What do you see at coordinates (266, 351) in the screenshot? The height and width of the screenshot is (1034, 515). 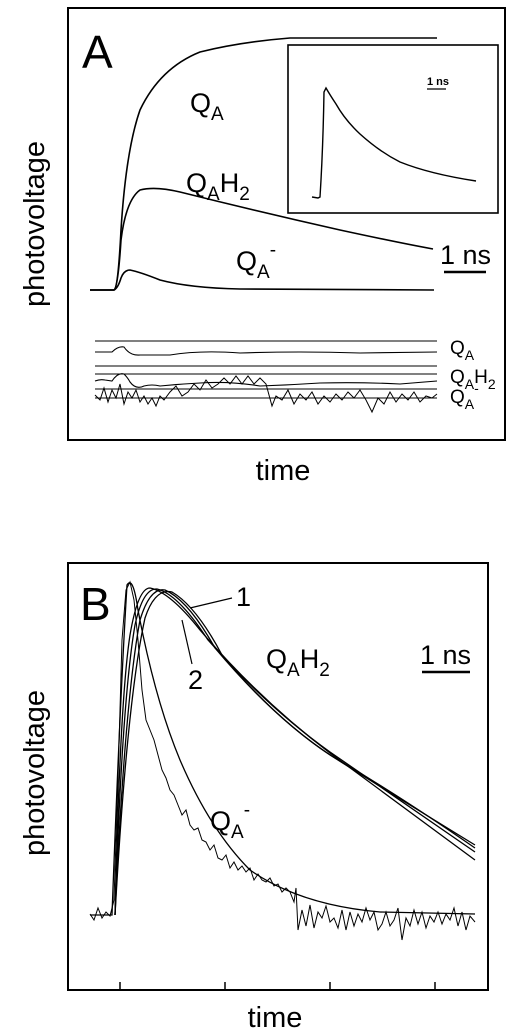 I see `resid-a-qa` at bounding box center [266, 351].